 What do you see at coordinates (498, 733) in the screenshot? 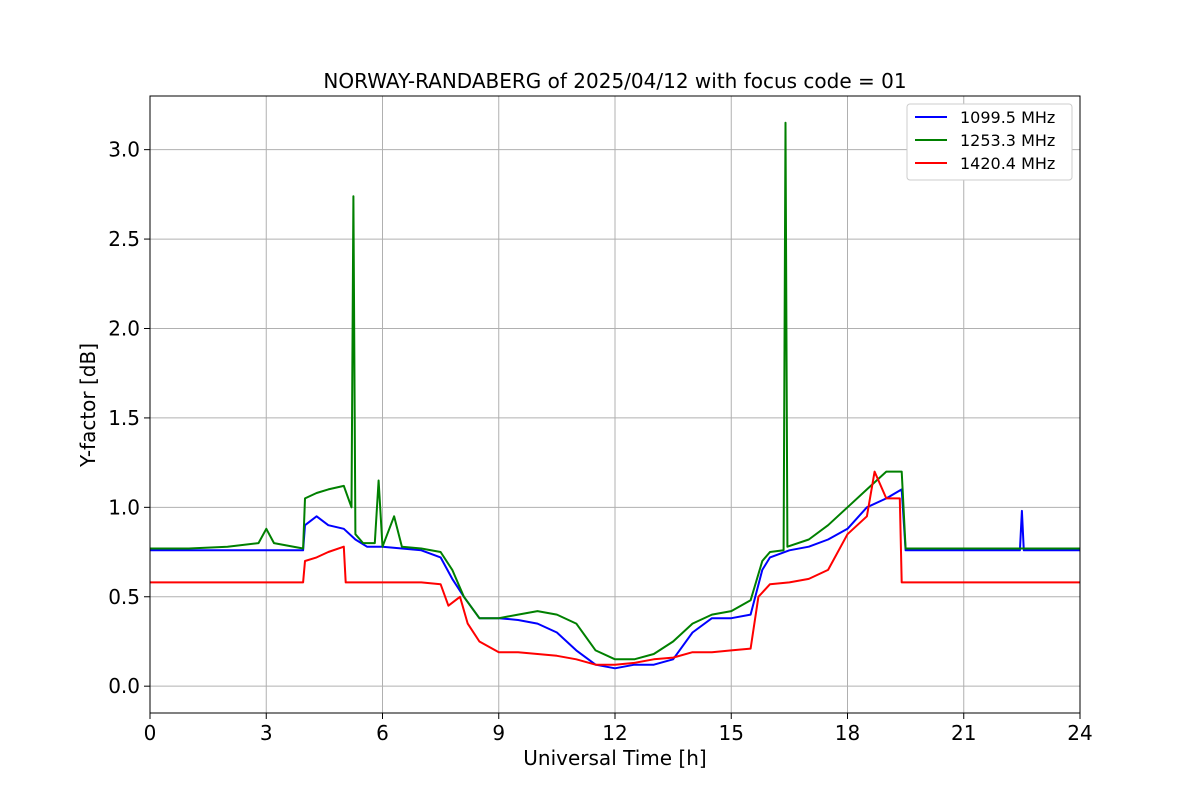
I see `x-tick-label: 9` at bounding box center [498, 733].